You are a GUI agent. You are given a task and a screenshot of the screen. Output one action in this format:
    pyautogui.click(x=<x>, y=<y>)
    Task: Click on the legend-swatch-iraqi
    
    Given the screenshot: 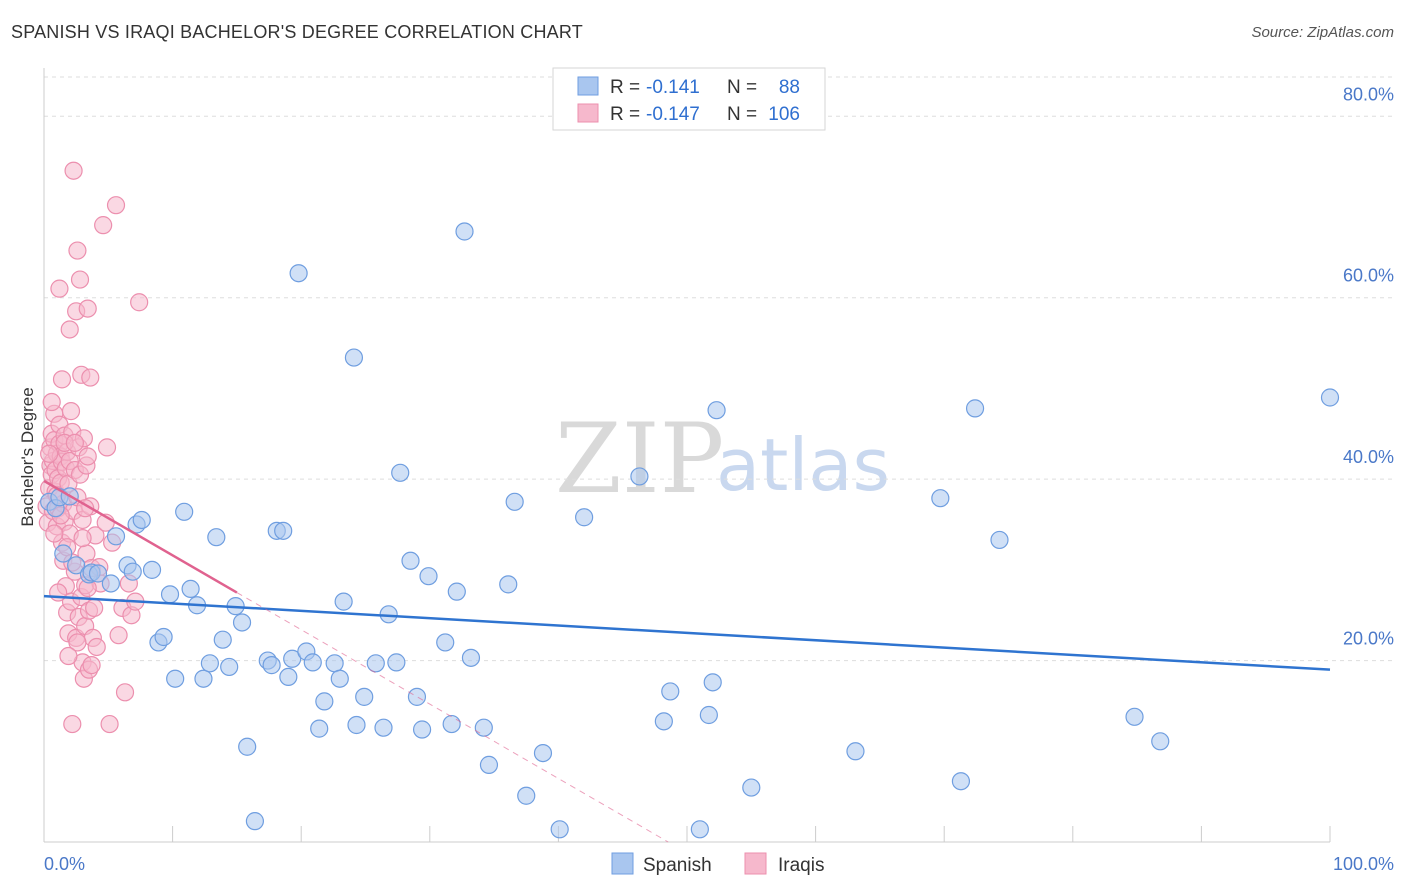 What is the action you would take?
    pyautogui.click(x=588, y=113)
    